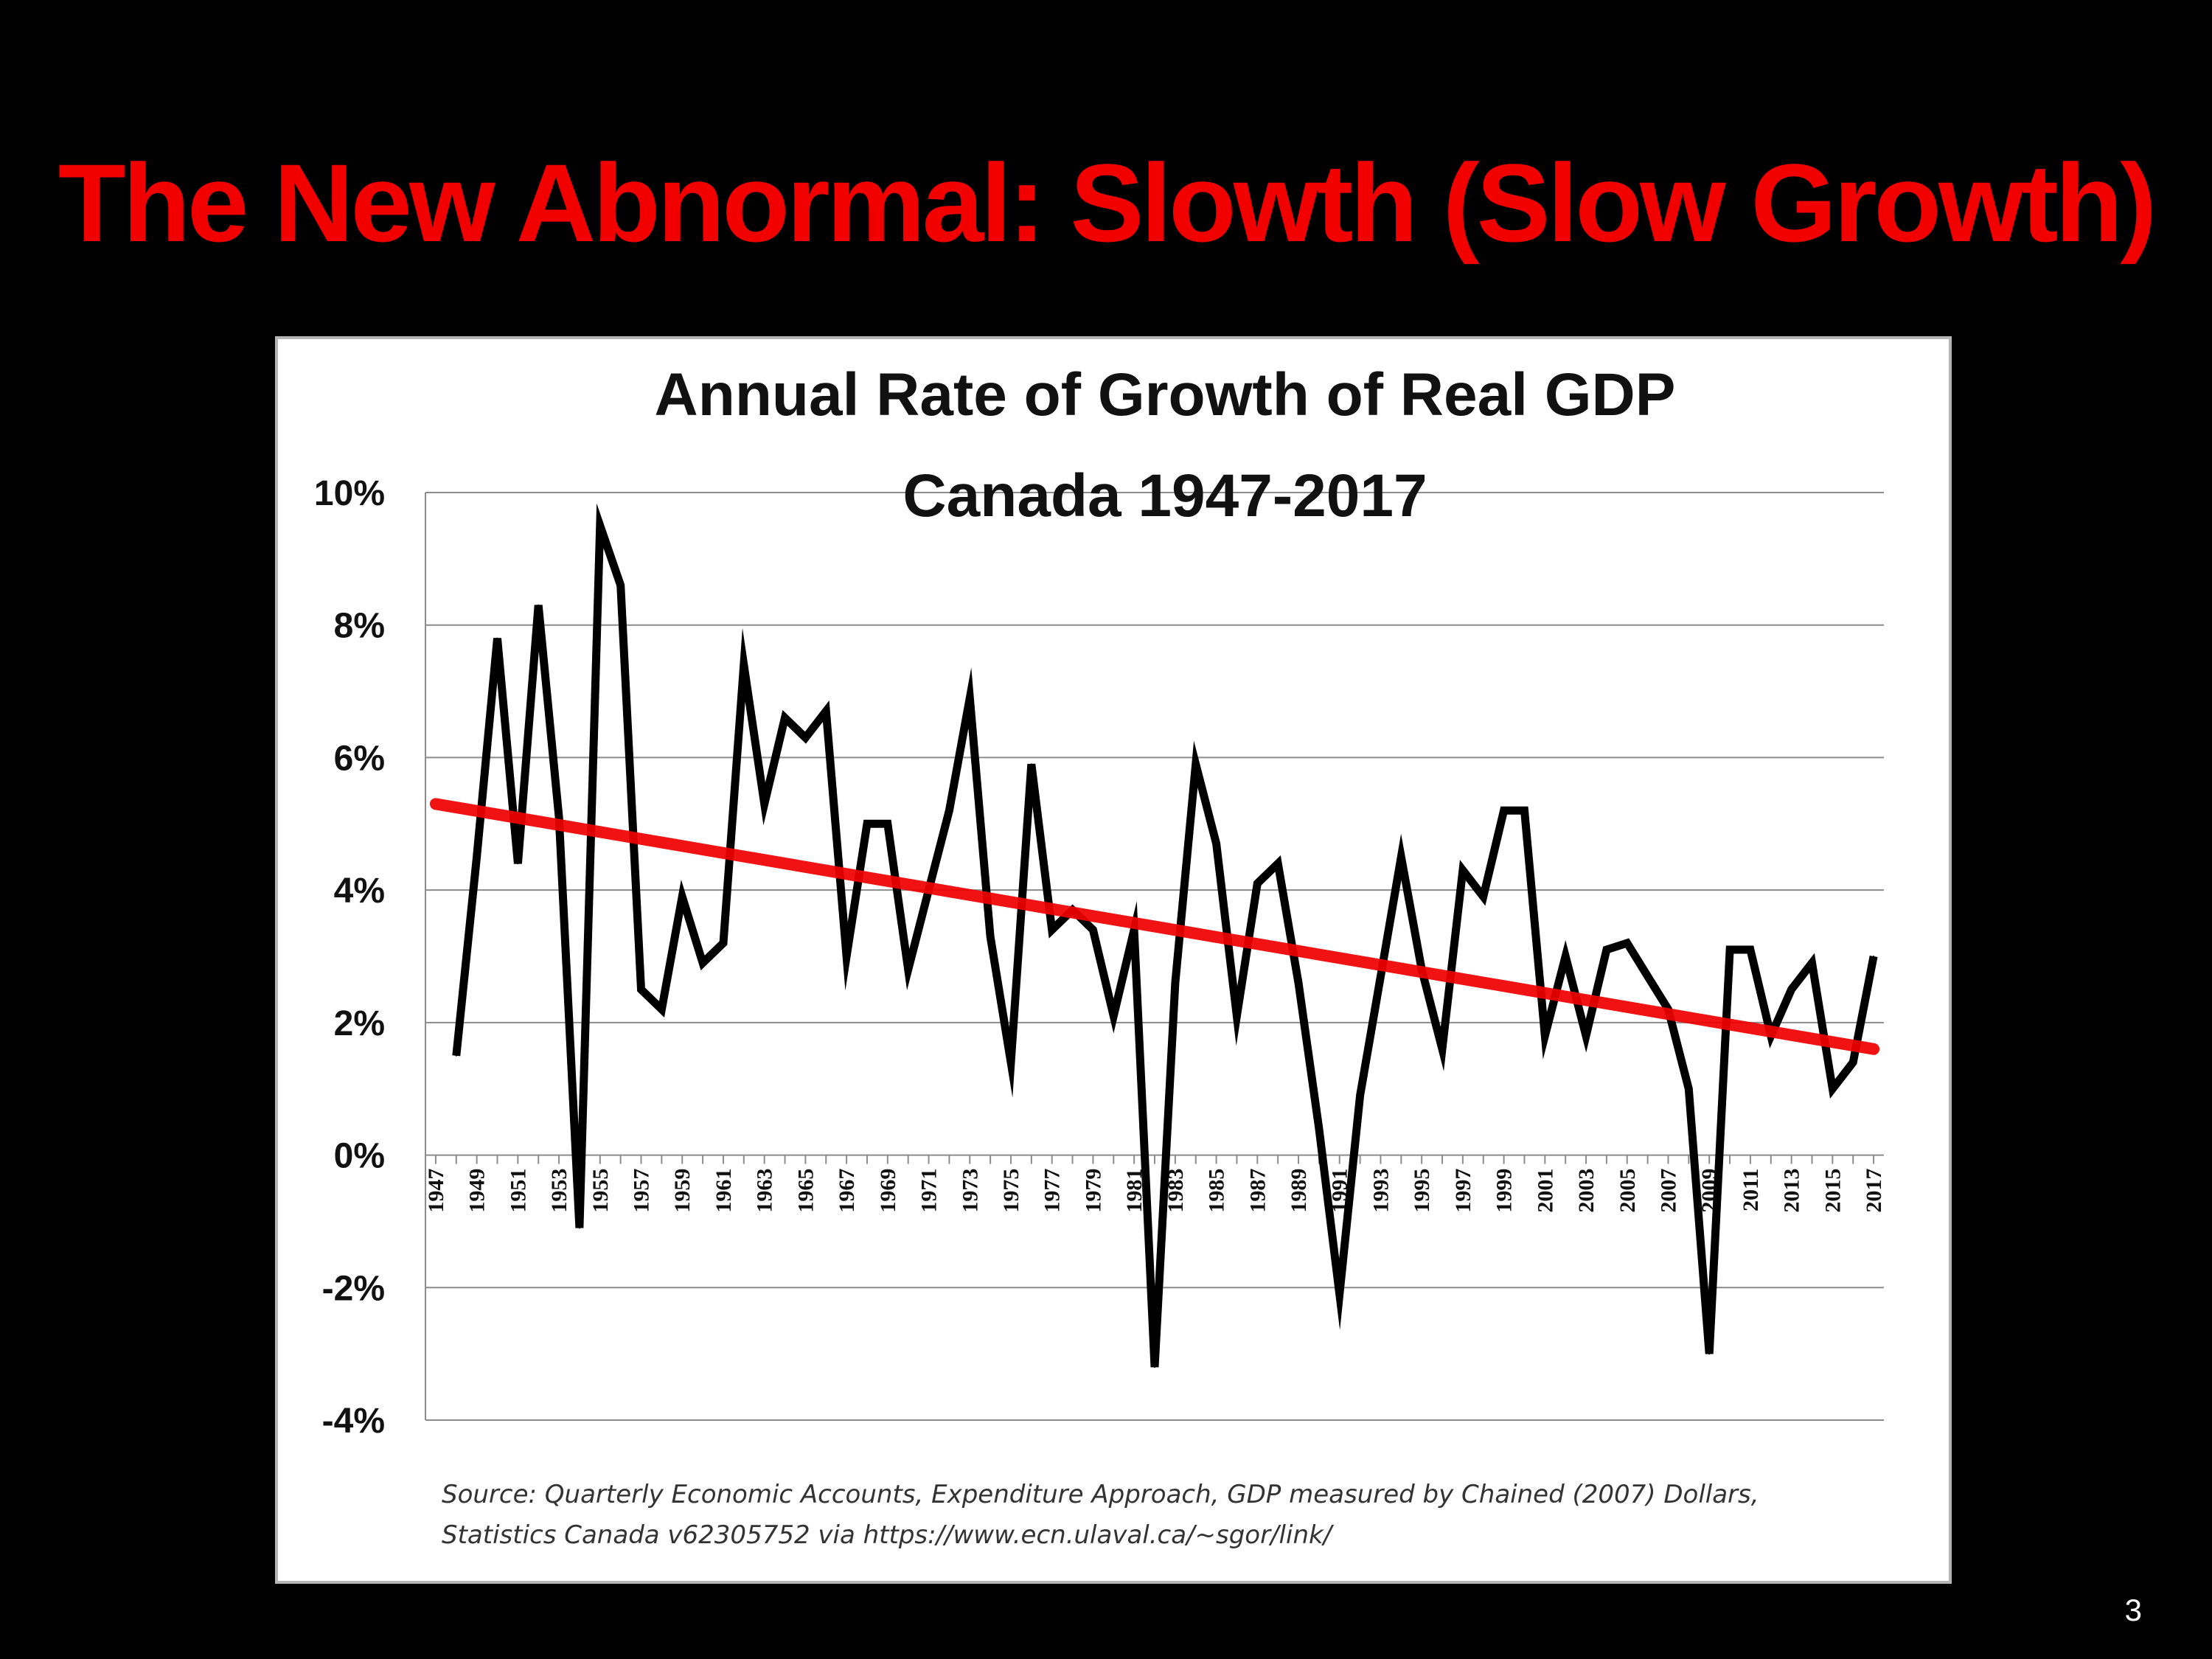 Image resolution: width=2212 pixels, height=1659 pixels. I want to click on x-tick-label: 1961, so click(724, 1191).